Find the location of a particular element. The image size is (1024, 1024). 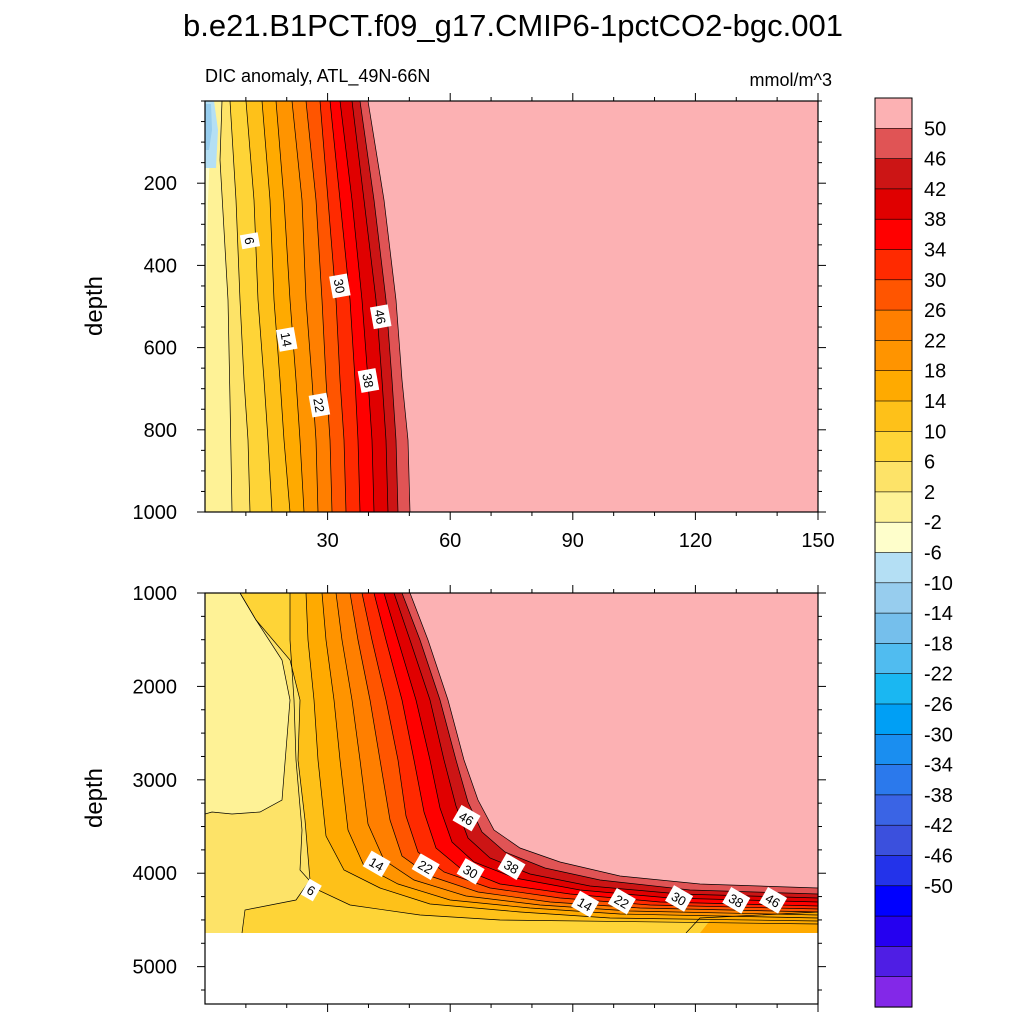

top-y-axis-label: depth is located at coordinates (94, 306).